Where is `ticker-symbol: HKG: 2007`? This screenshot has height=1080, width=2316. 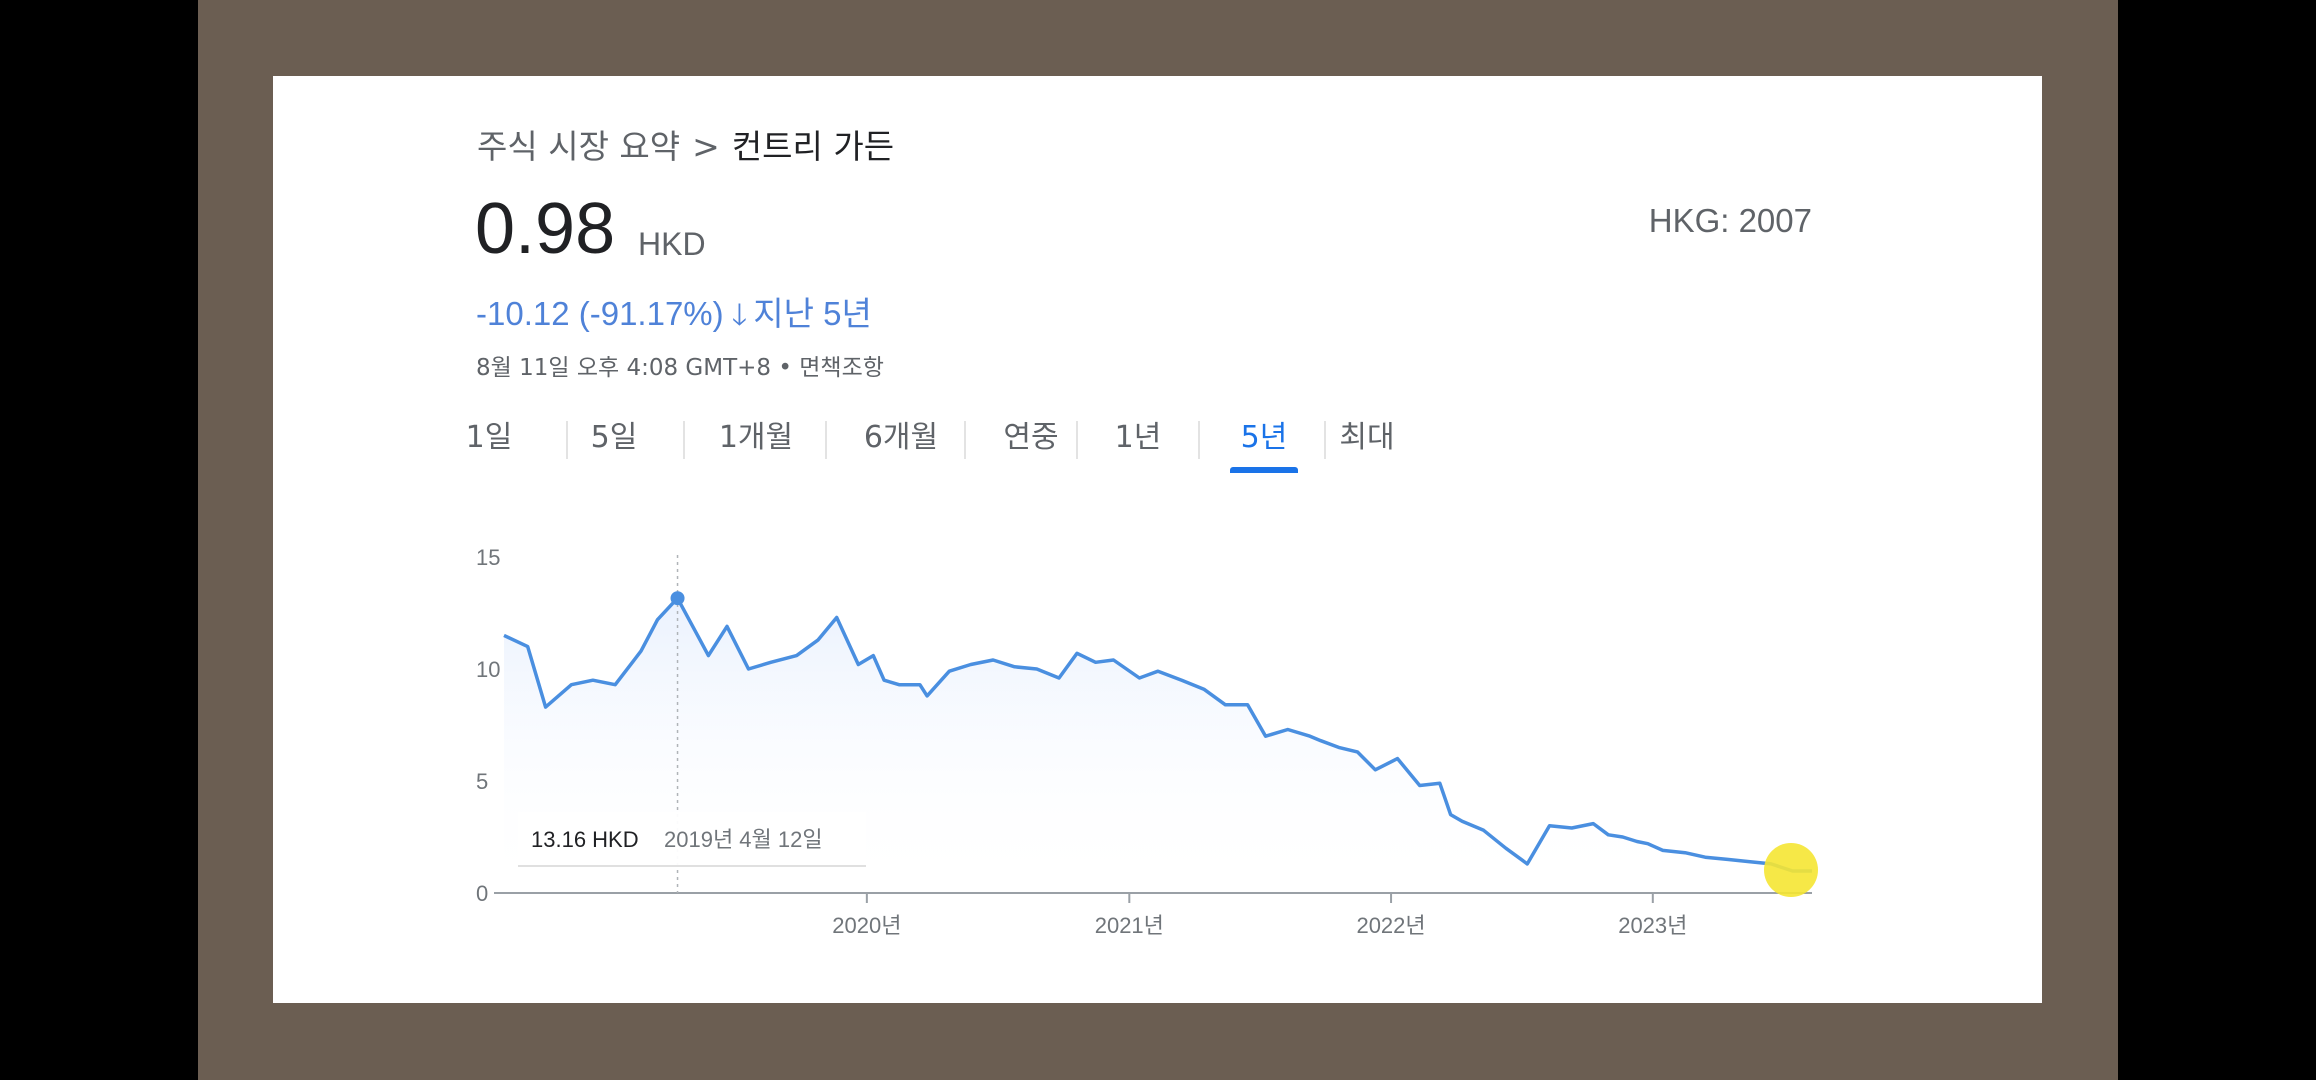 ticker-symbol: HKG: 2007 is located at coordinates (1730, 220).